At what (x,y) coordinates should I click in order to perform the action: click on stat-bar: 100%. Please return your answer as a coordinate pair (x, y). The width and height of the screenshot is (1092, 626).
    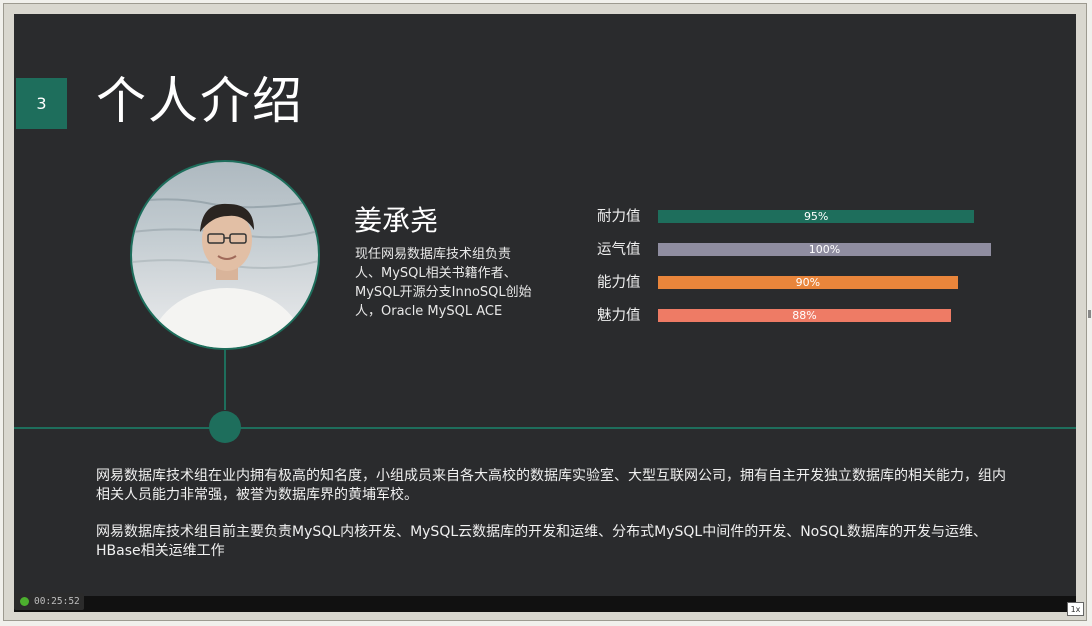
    Looking at the image, I should click on (824, 249).